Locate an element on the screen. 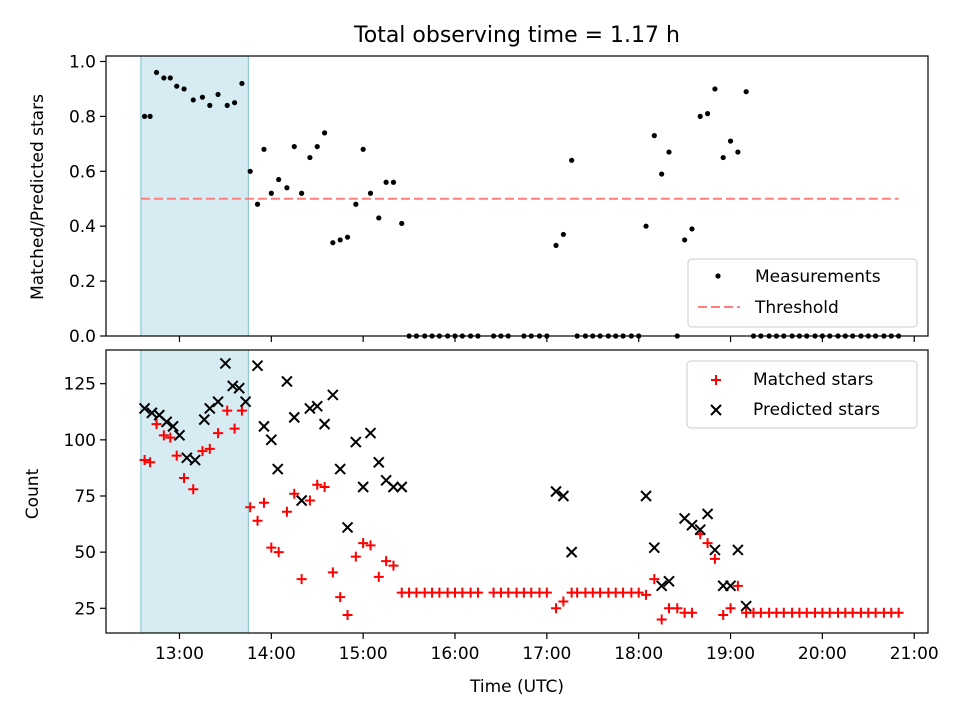 The image size is (960, 720). figure-title: Total observing time = 1.17 h is located at coordinates (516, 35).